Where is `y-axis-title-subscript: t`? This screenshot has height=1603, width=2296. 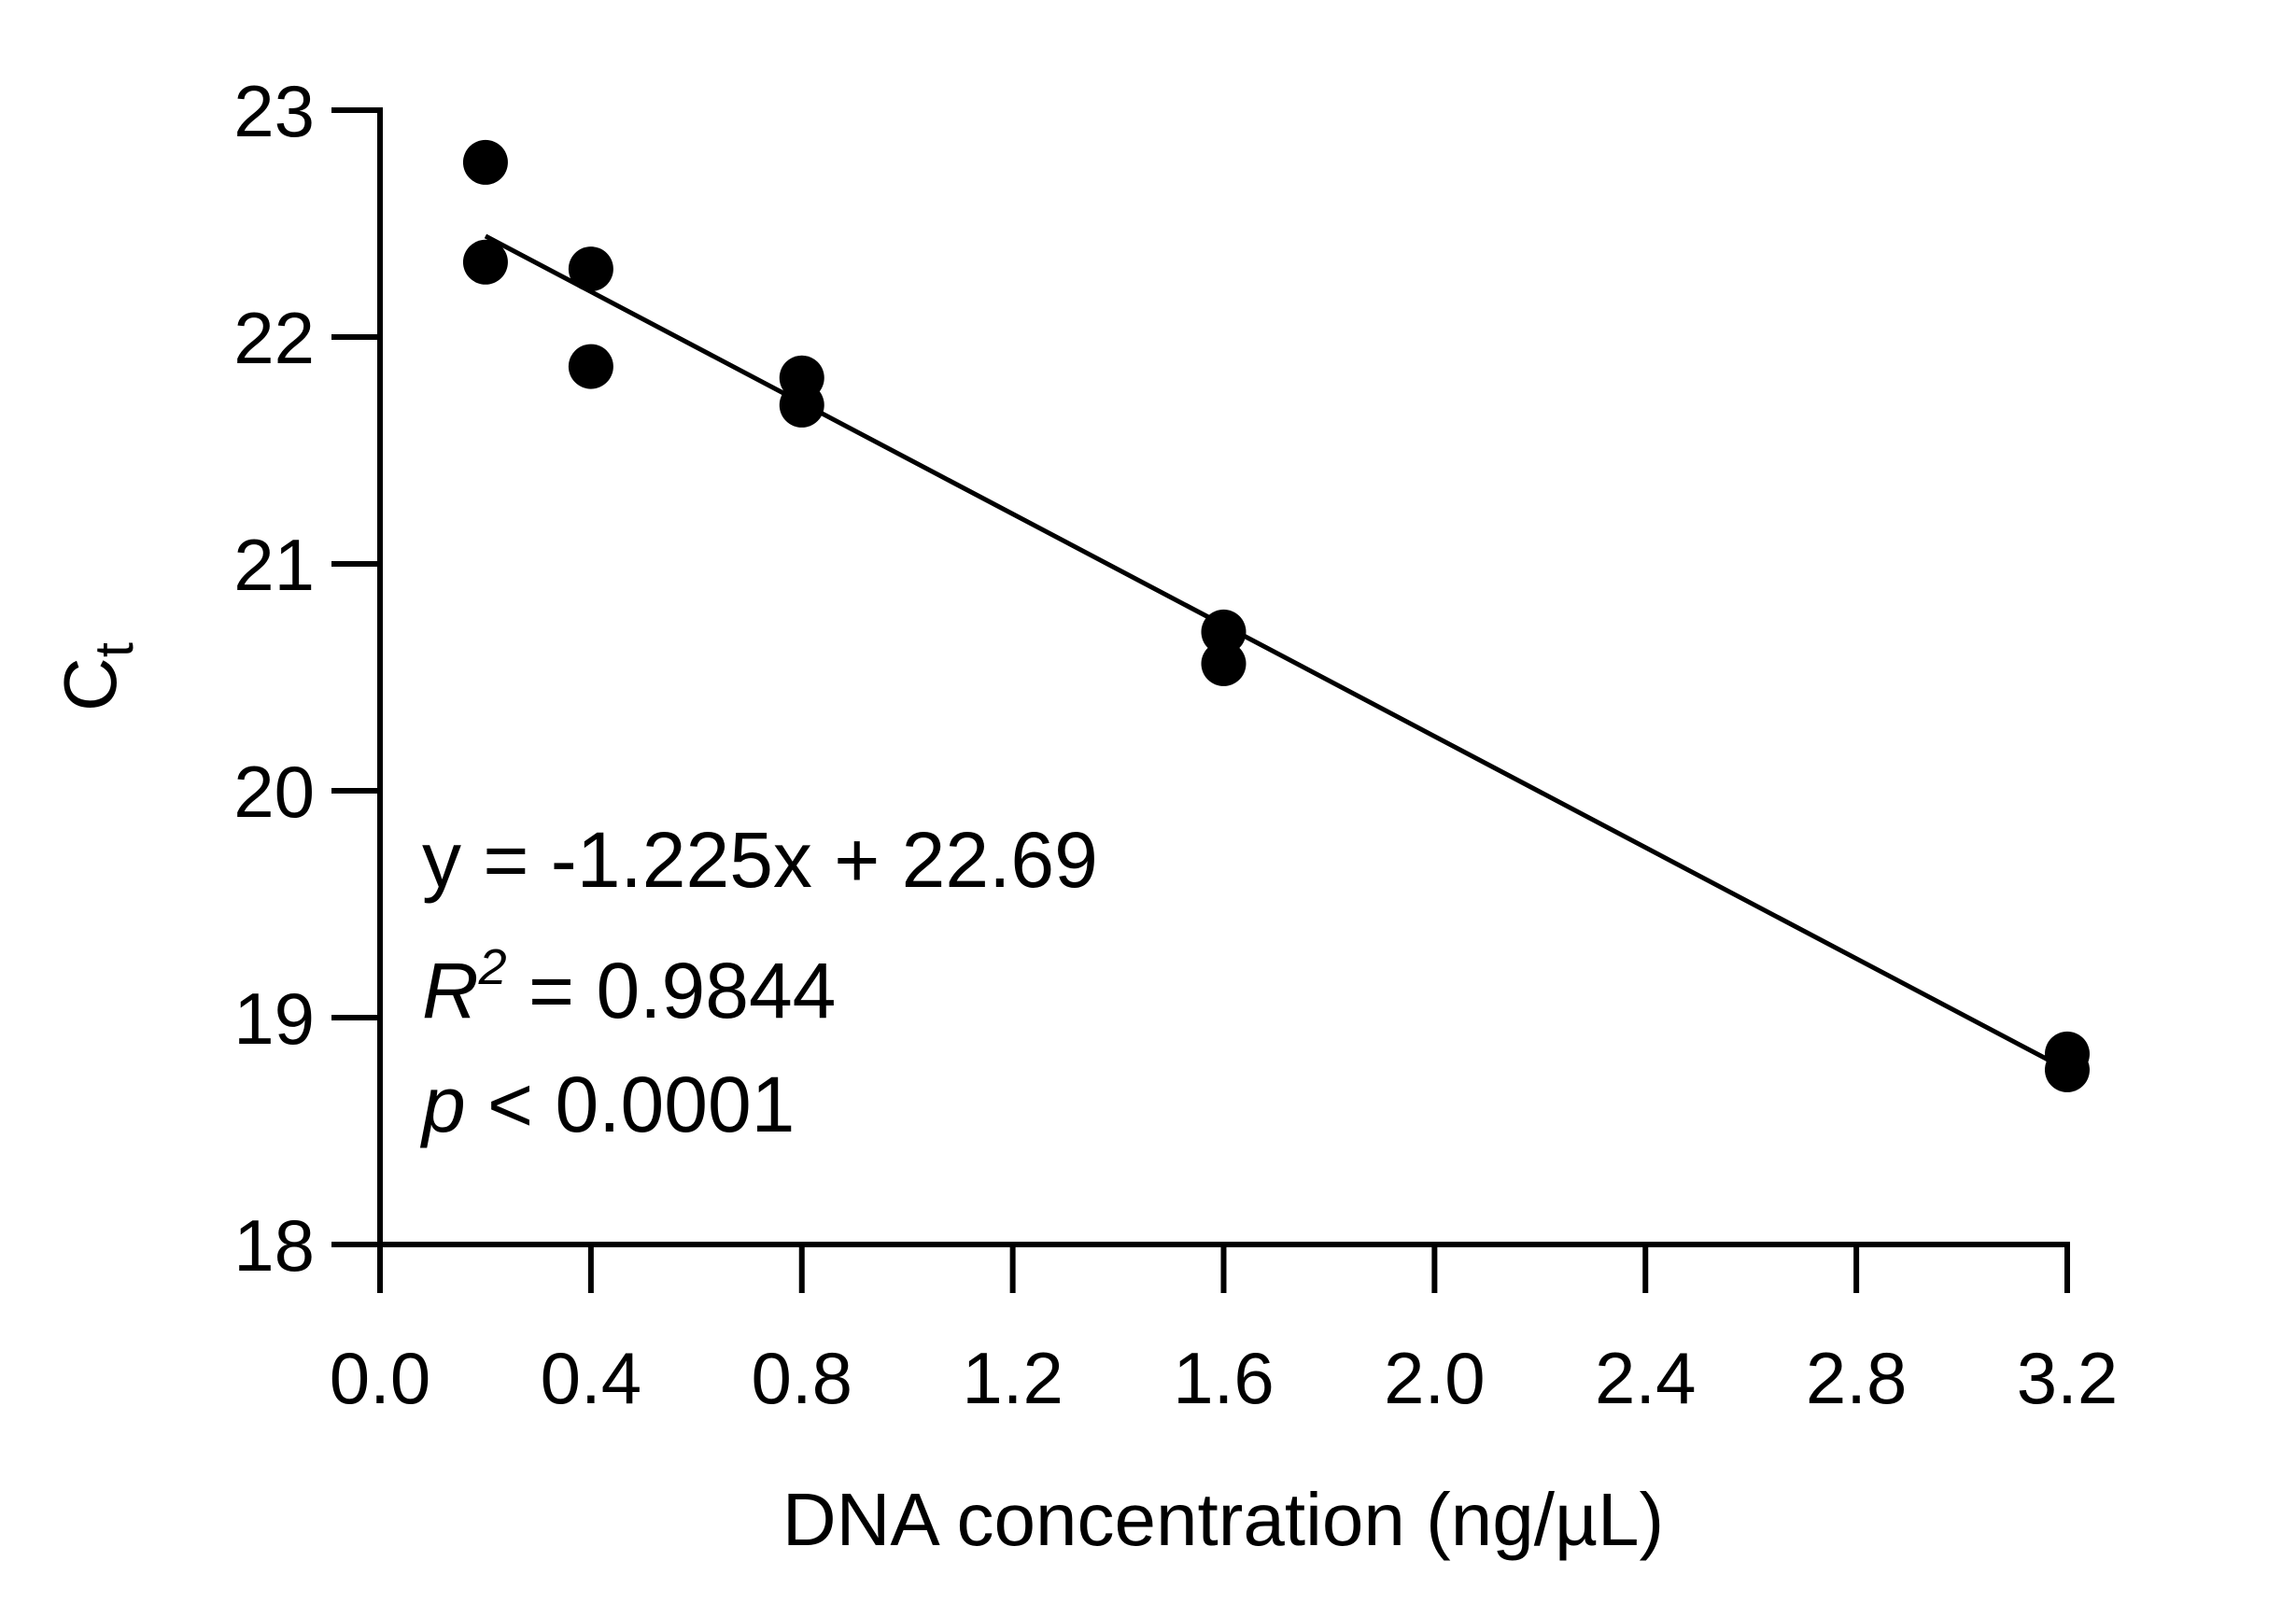
y-axis-title-subscript: t is located at coordinates (115, 649).